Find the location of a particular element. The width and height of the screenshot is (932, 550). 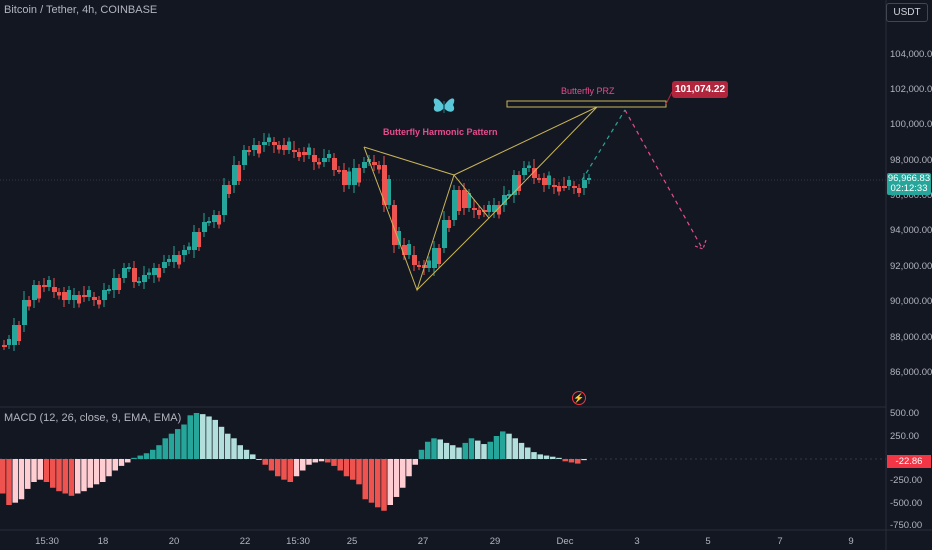

butterfly-pattern-lines is located at coordinates (535, 191).